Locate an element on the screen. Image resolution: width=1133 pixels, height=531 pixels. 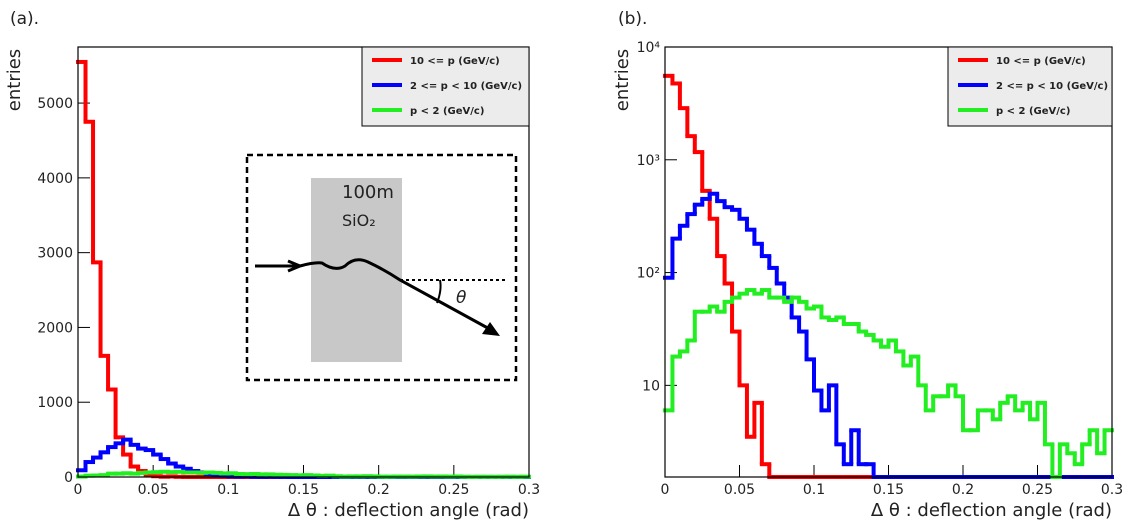
y-tick-label: 4000 is located at coordinates (55, 179).